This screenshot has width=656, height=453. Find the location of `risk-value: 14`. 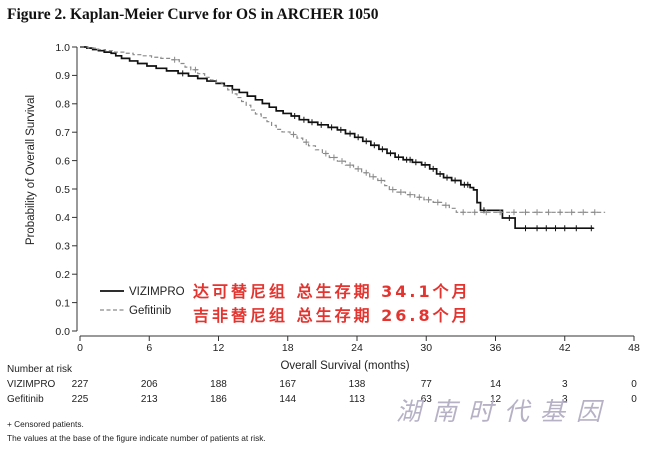

risk-value: 14 is located at coordinates (496, 384).